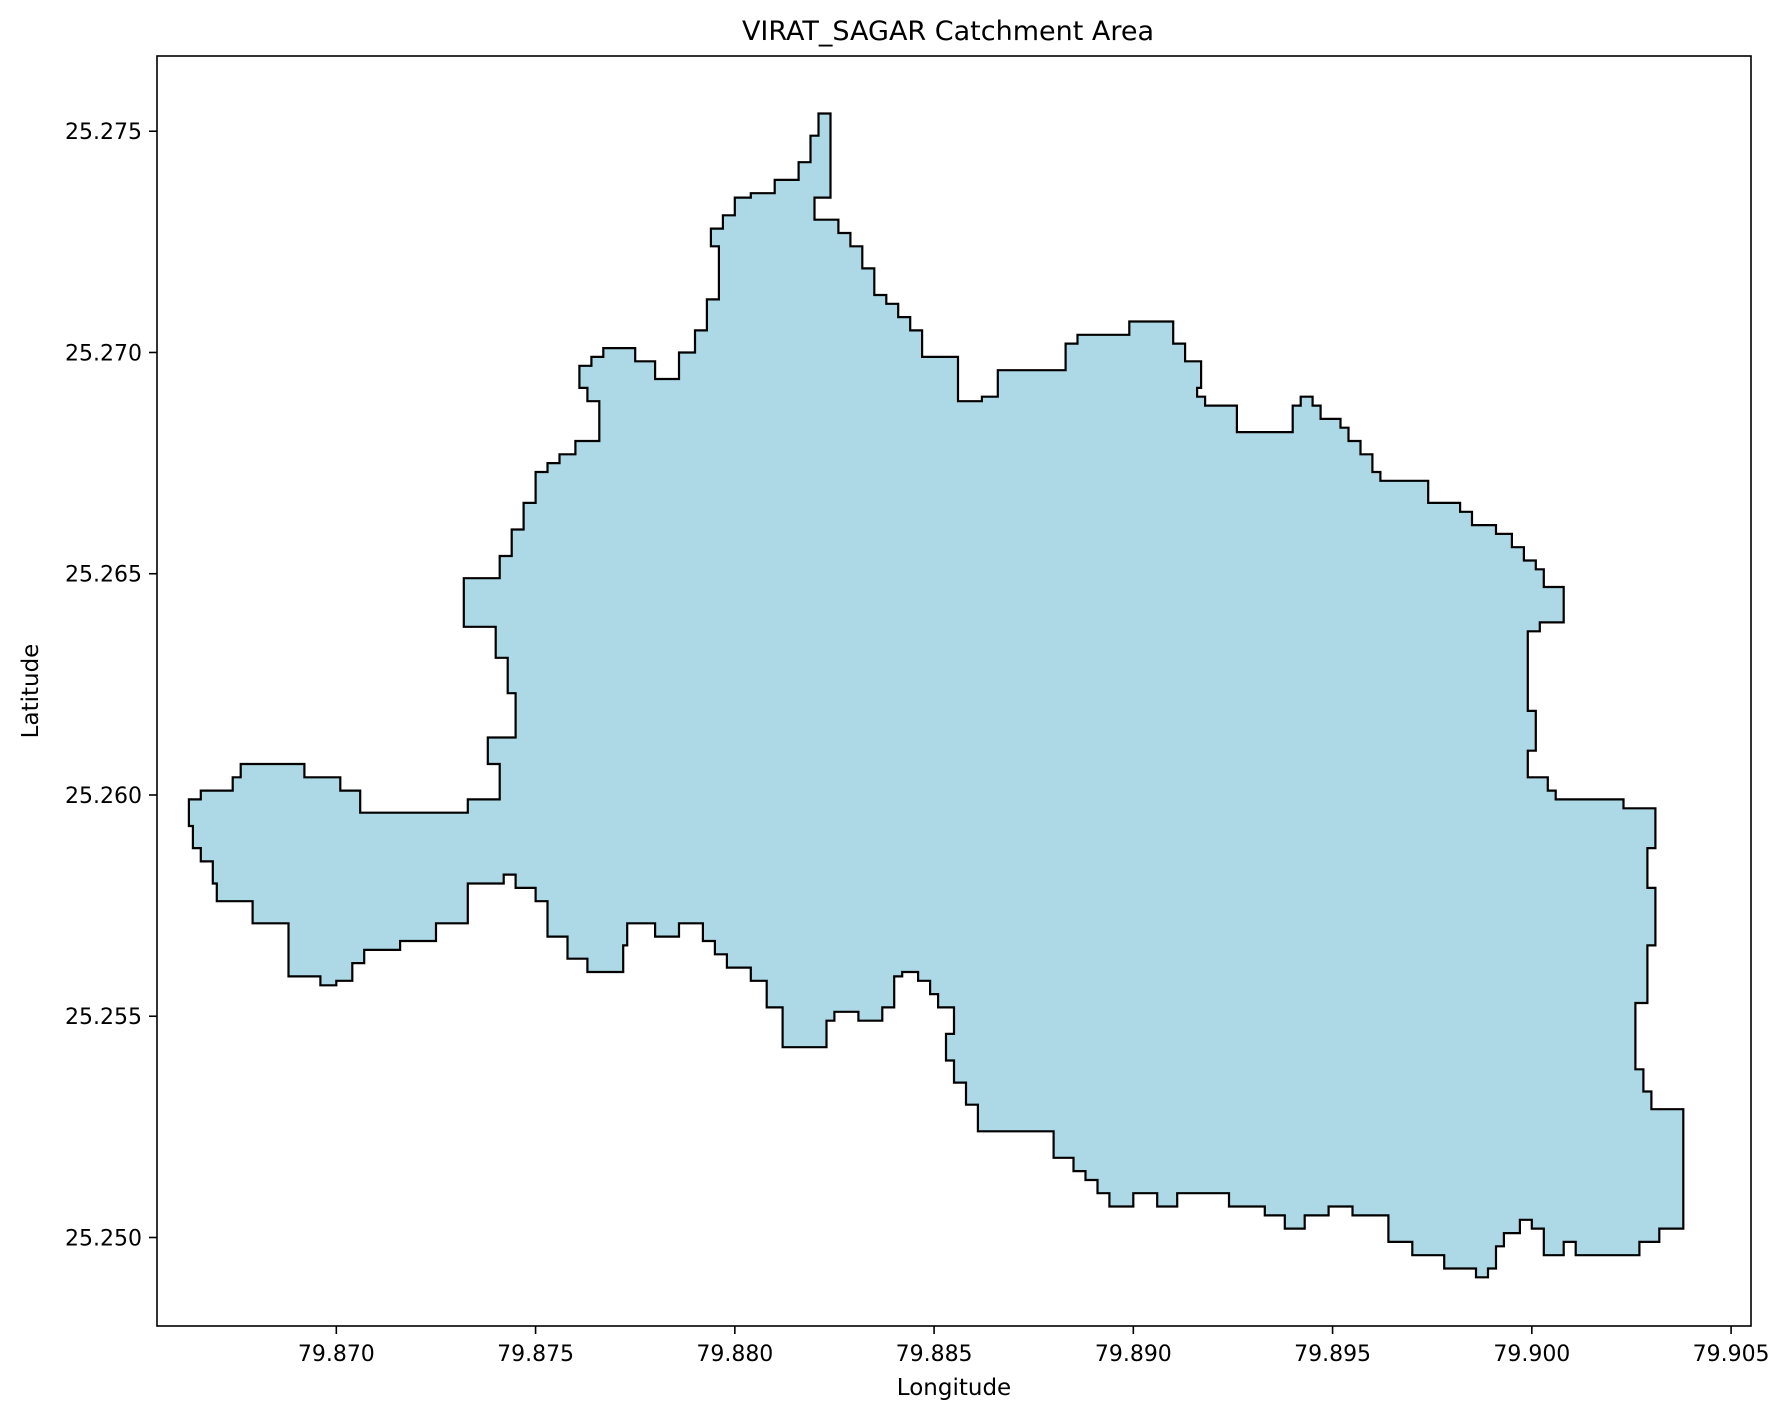 This screenshot has width=1777, height=1417. What do you see at coordinates (535, 1354) in the screenshot?
I see `x-tick-label: 79.875` at bounding box center [535, 1354].